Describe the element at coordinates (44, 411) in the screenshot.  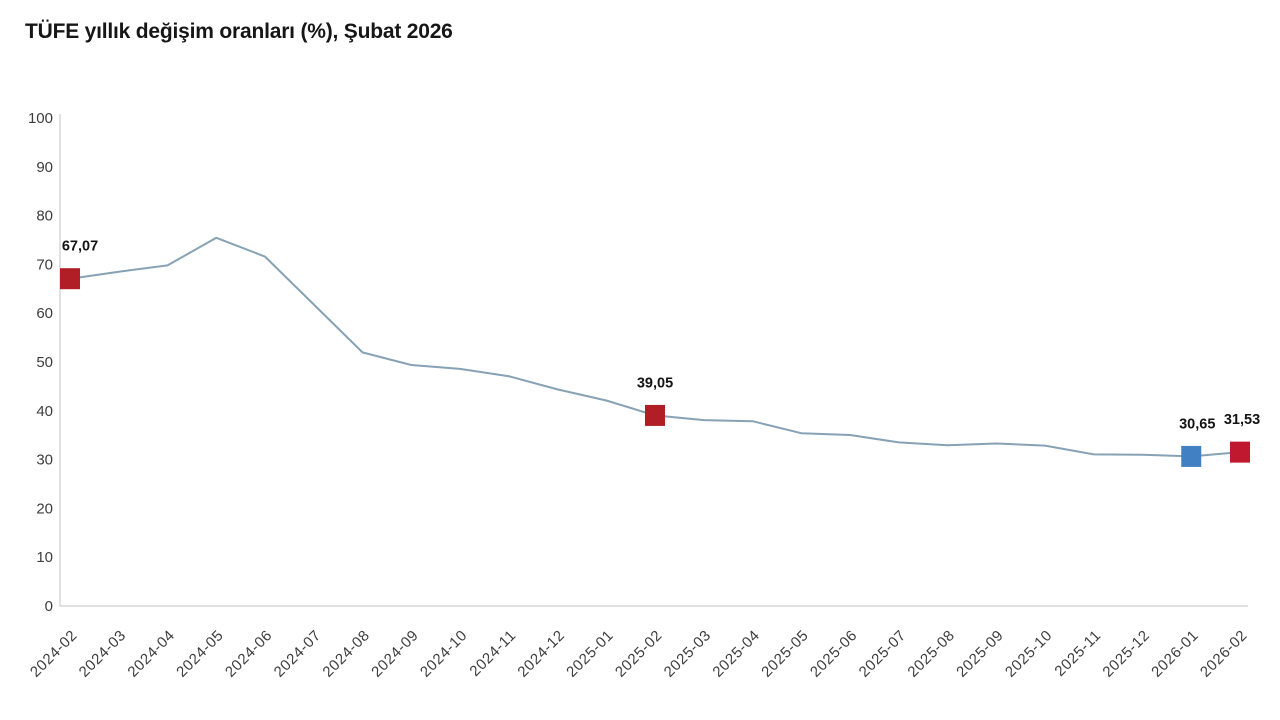
I see `y-tick-label: 40` at that location.